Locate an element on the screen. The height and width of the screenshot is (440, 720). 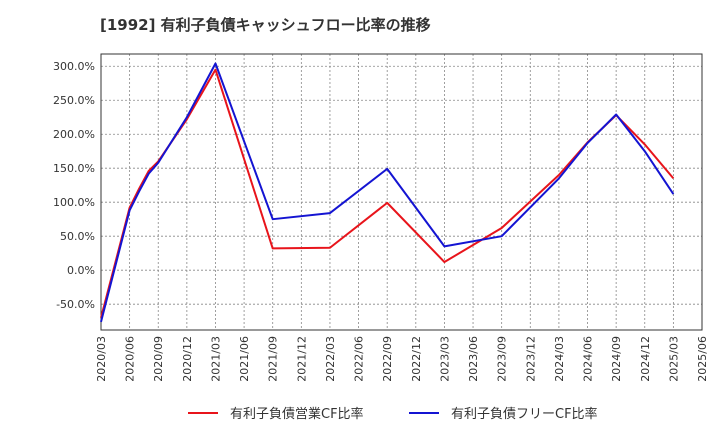
x-tick-label: 2025/03 is located at coordinates (673, 359).